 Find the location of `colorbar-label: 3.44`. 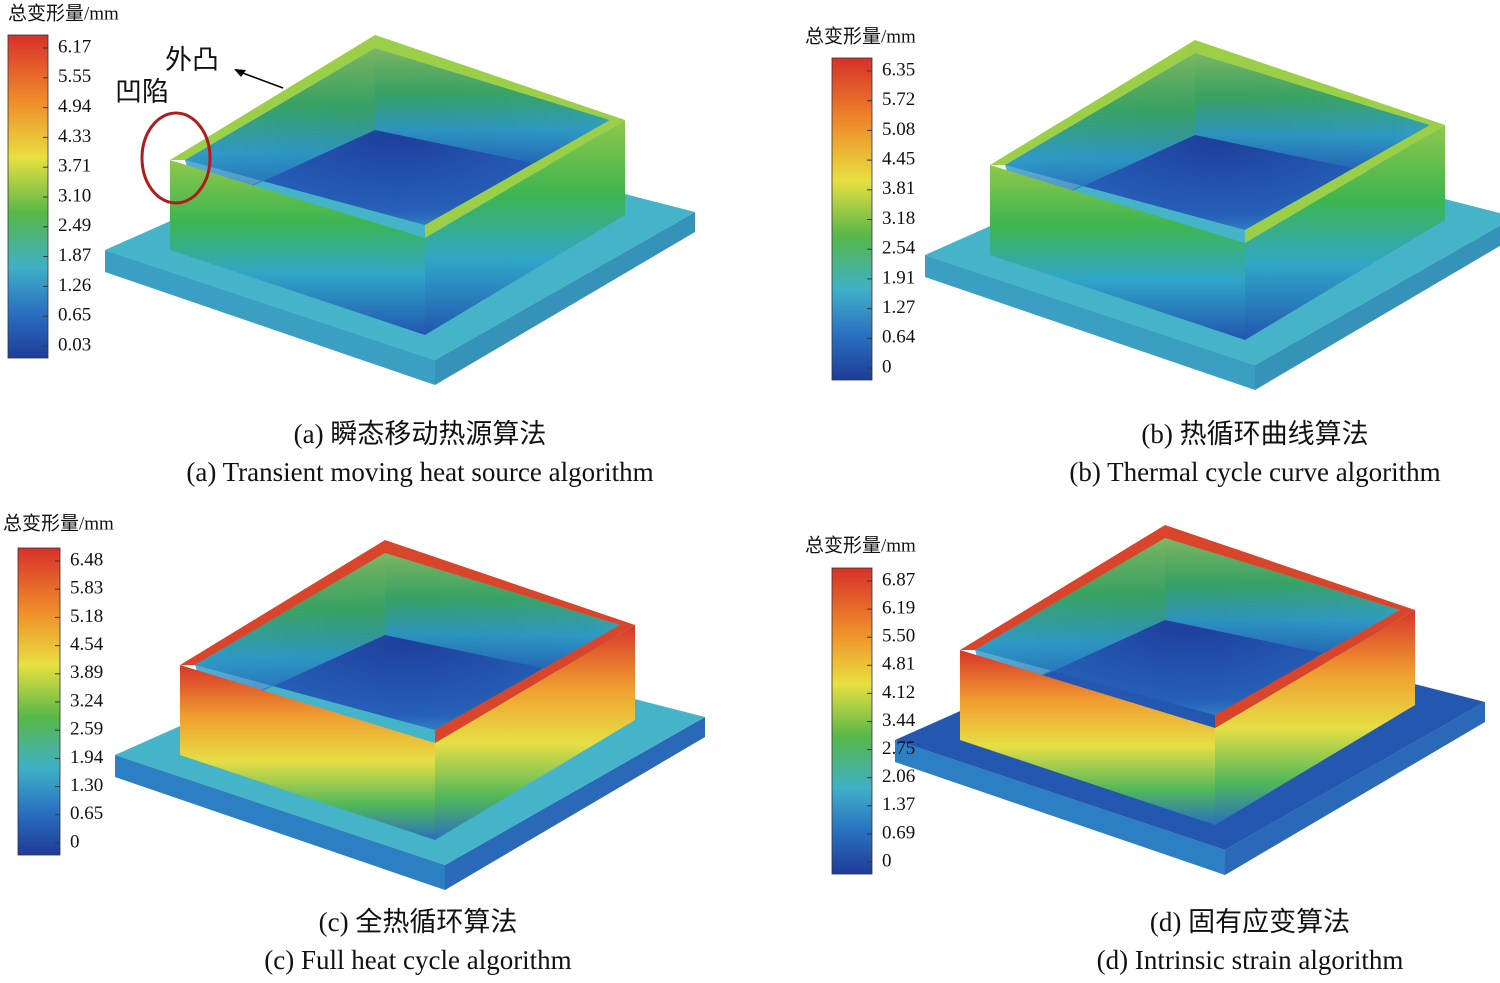

colorbar-label: 3.44 is located at coordinates (899, 720).